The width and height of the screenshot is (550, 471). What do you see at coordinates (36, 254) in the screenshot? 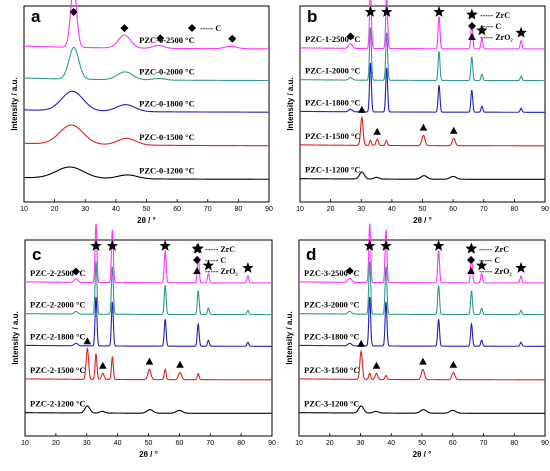
I see `panel-letter: c` at bounding box center [36, 254].